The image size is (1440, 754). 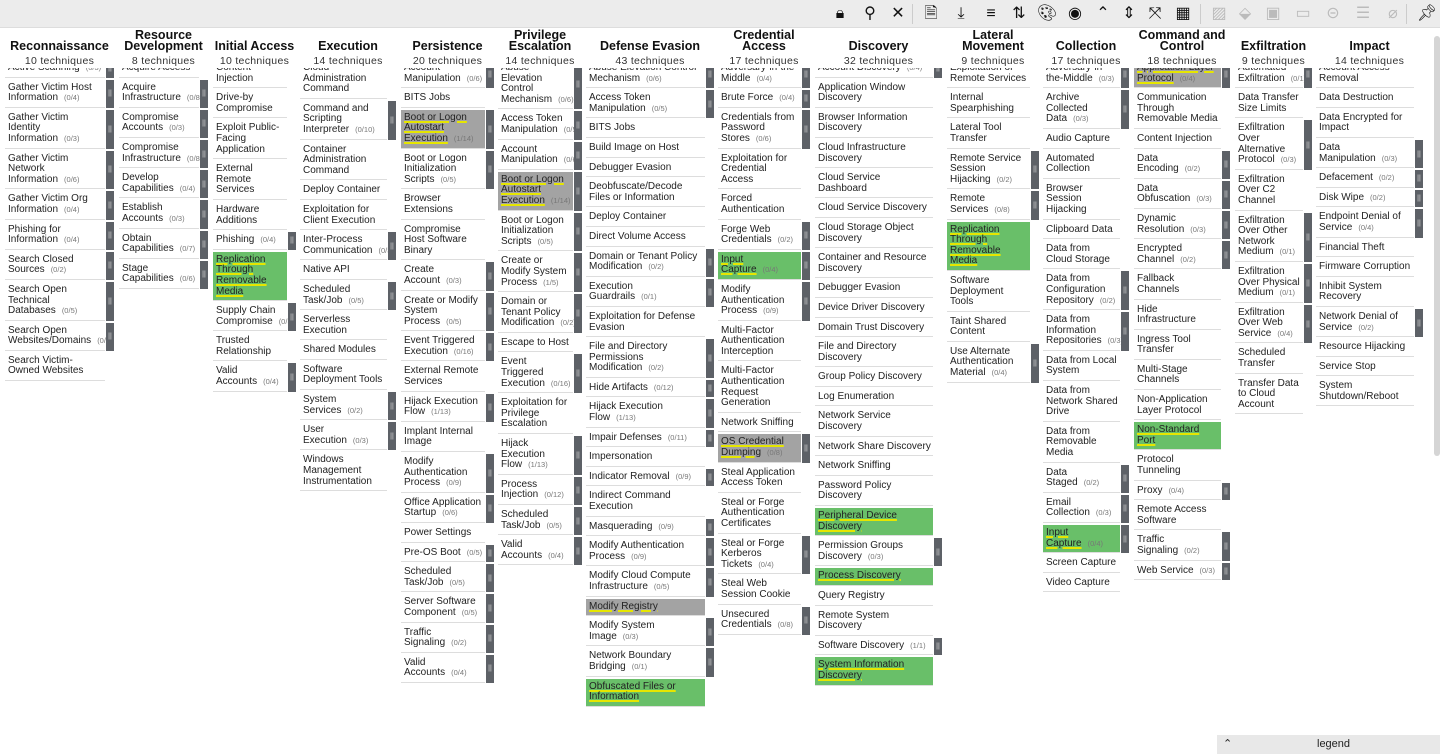 What do you see at coordinates (645, 502) in the screenshot?
I see `technique-cell: Indirect Command Execution` at bounding box center [645, 502].